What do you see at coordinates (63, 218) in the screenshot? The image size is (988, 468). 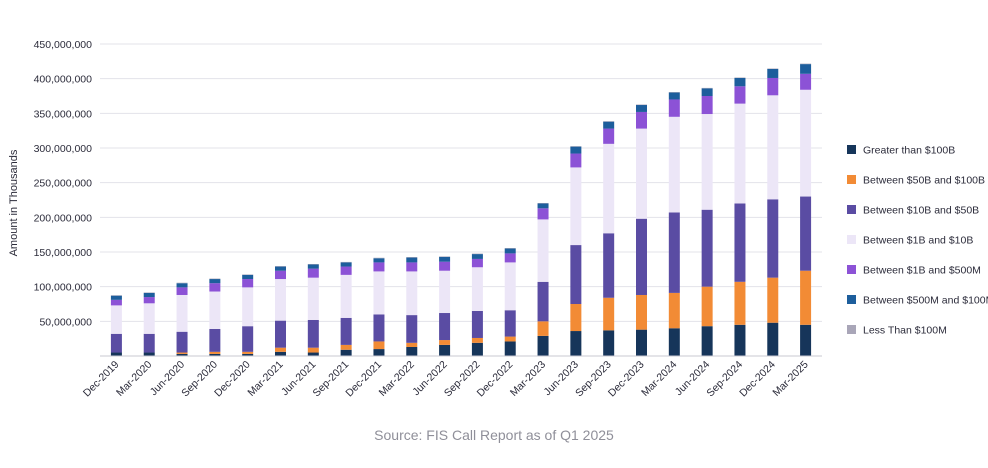 I see `y-tick-label: 200,000,000` at bounding box center [63, 218].